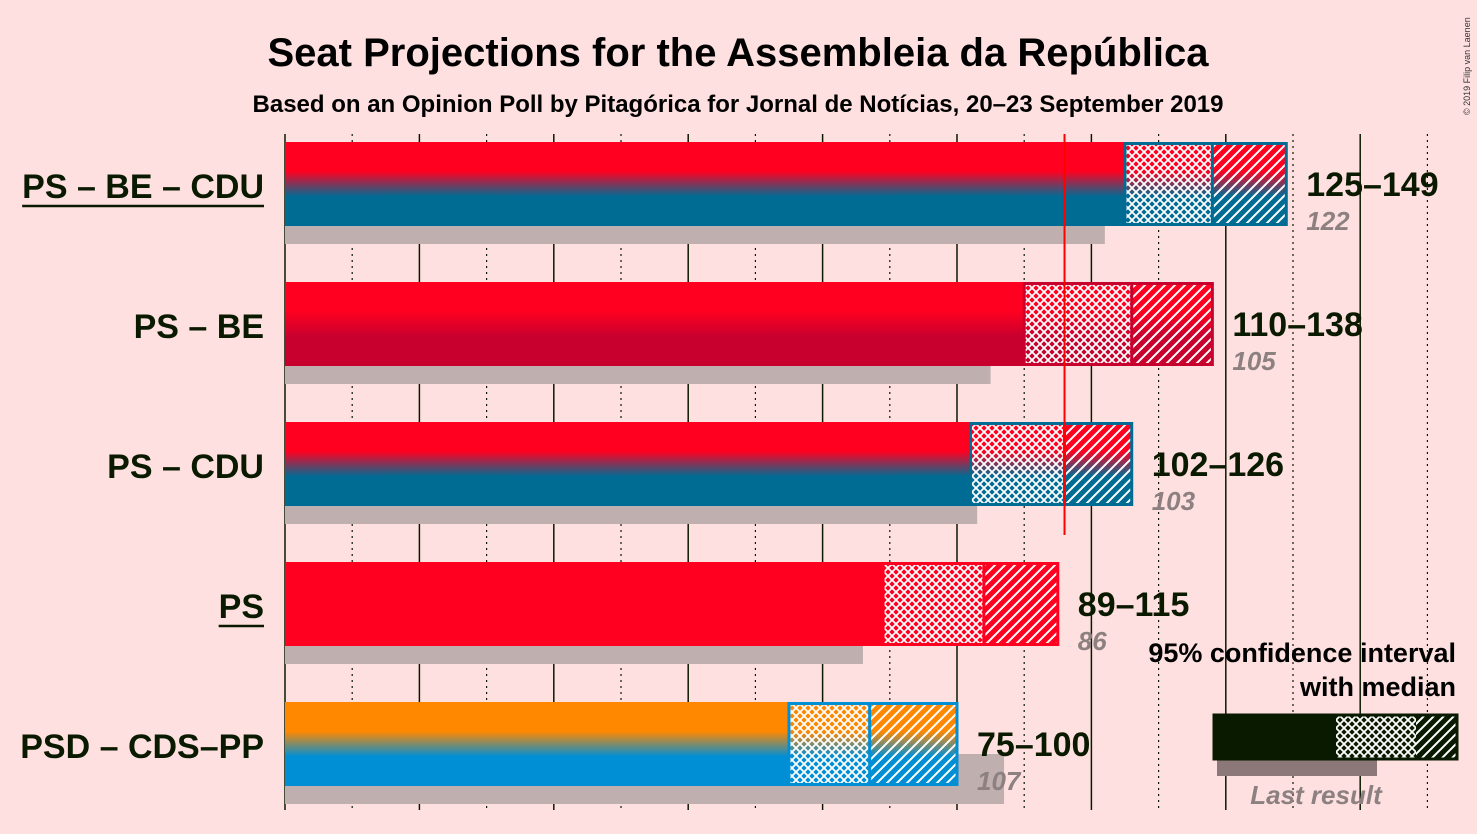  Describe the element at coordinates (1467, 66) in the screenshot. I see `credit: © 2019 Filip van Laenen` at that location.